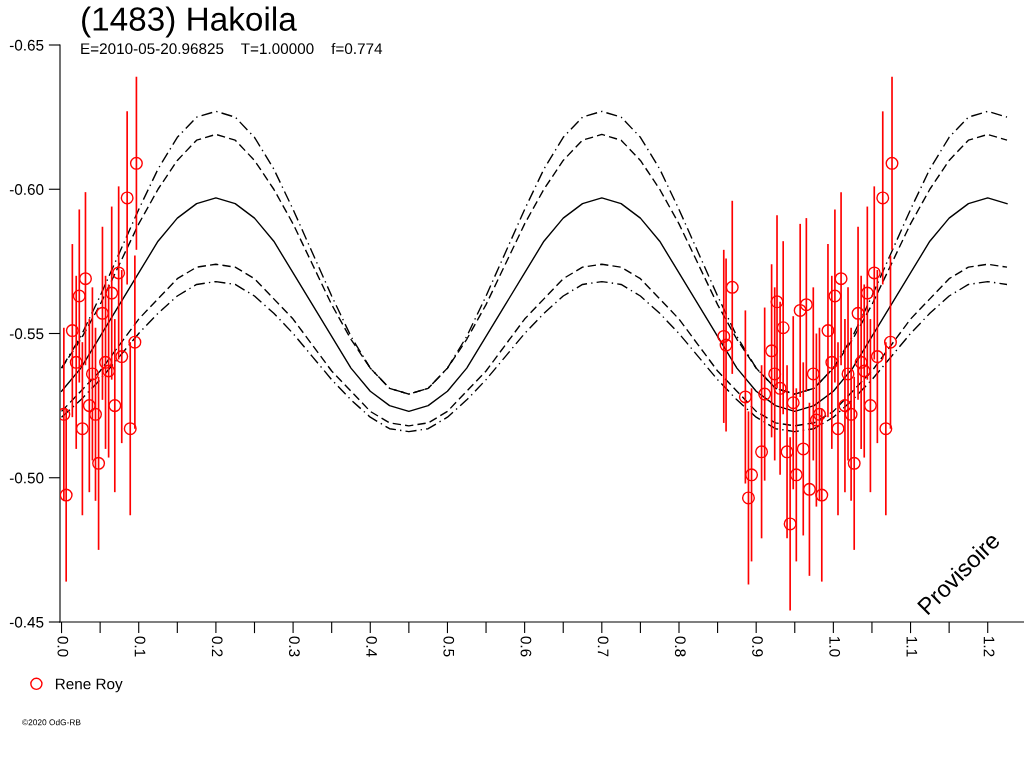 This screenshot has height=768, width=1024. What do you see at coordinates (26, 622) in the screenshot?
I see `y-tick-label: -0.45` at bounding box center [26, 622].